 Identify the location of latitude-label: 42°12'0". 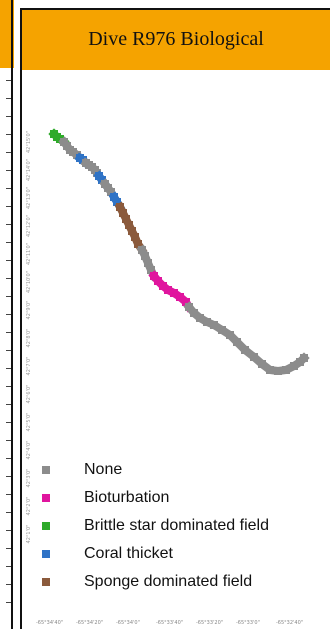
(29, 226).